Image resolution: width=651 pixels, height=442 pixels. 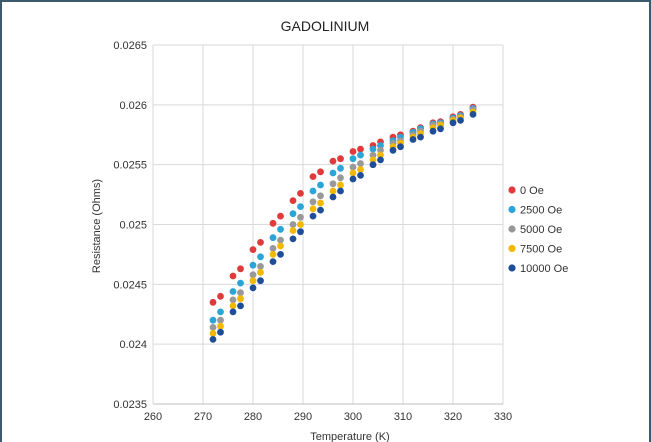 I want to click on y-tick-label: 0.026, so click(x=133, y=106).